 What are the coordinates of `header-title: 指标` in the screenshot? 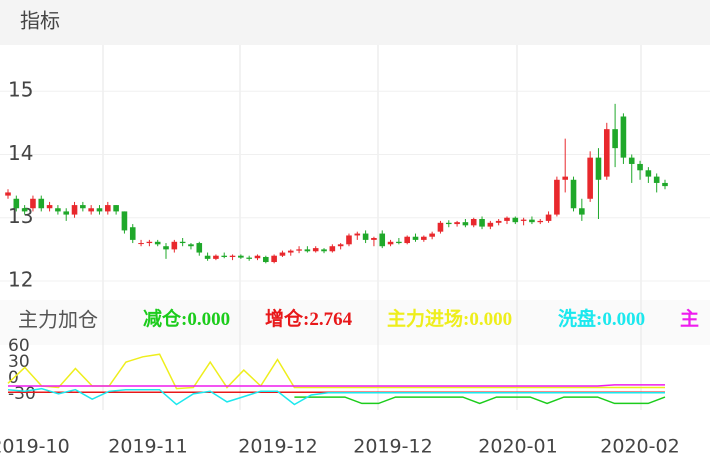 It's located at (40, 21).